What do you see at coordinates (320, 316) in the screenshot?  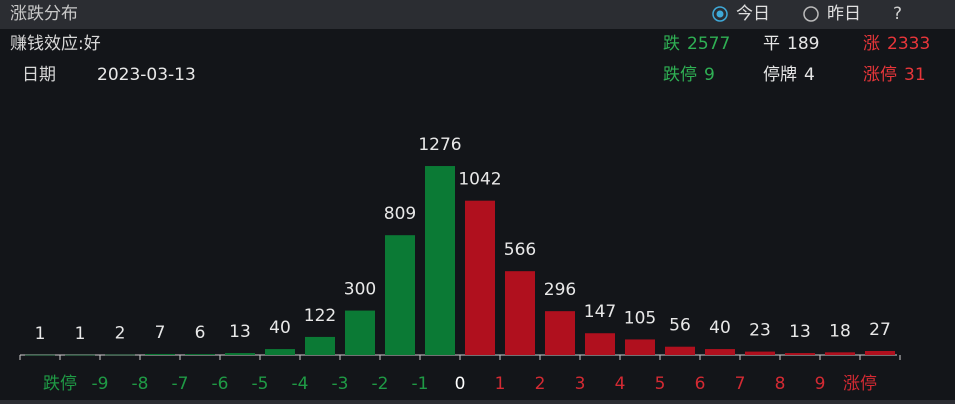 I see `value-label: 122` at bounding box center [320, 316].